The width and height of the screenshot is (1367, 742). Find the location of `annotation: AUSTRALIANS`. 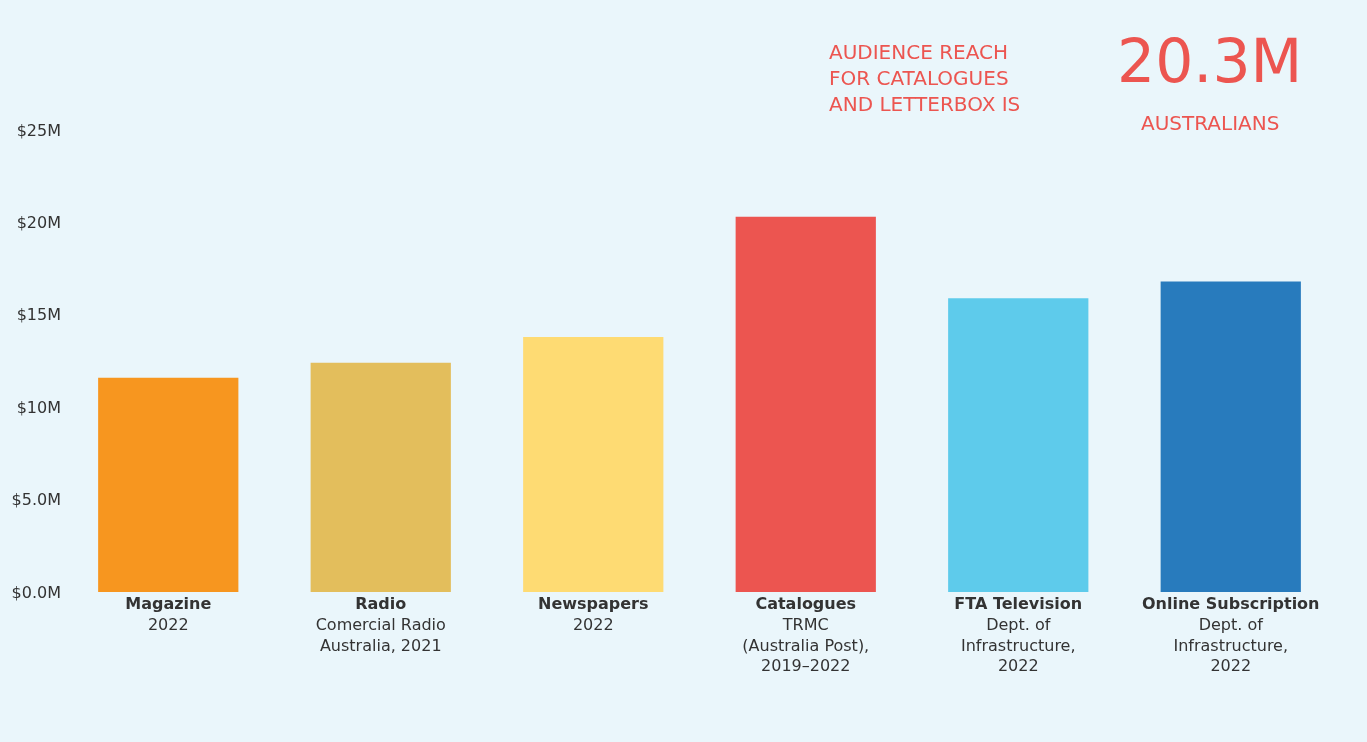

annotation: AUSTRALIANS is located at coordinates (1210, 123).